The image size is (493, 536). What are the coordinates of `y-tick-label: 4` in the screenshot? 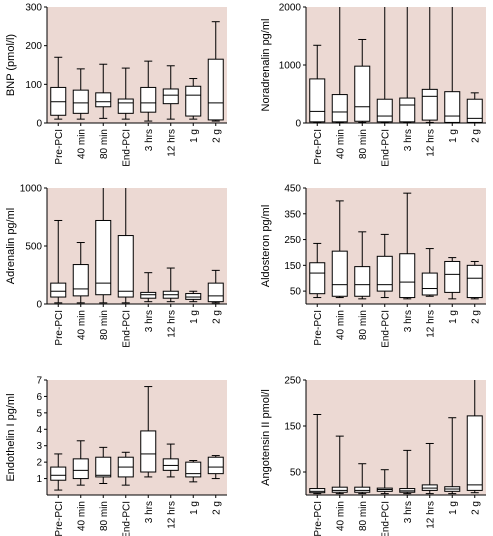 It's located at (39, 430).